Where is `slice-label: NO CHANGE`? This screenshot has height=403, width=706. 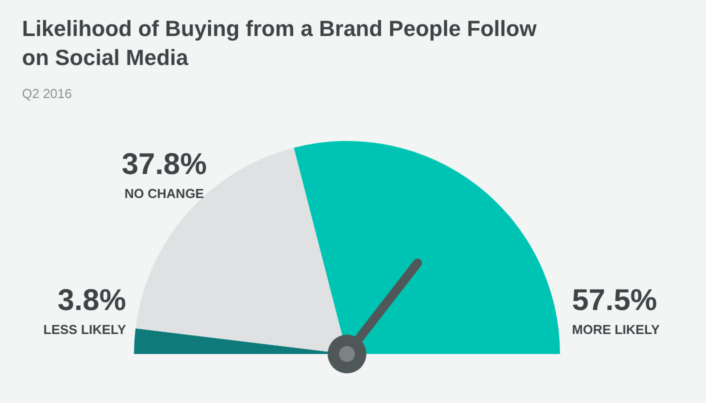 slice-label: NO CHANGE is located at coordinates (164, 193).